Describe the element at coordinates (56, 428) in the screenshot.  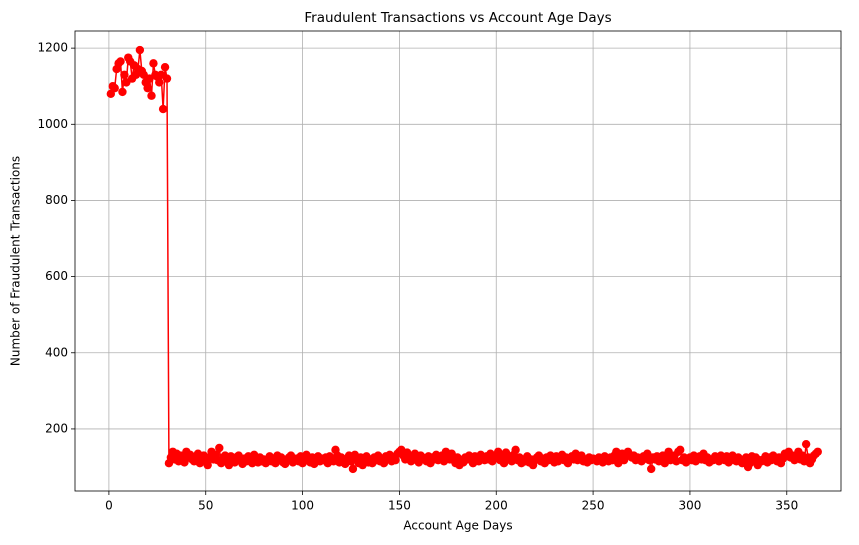
I see `y-tick-label: 200` at that location.